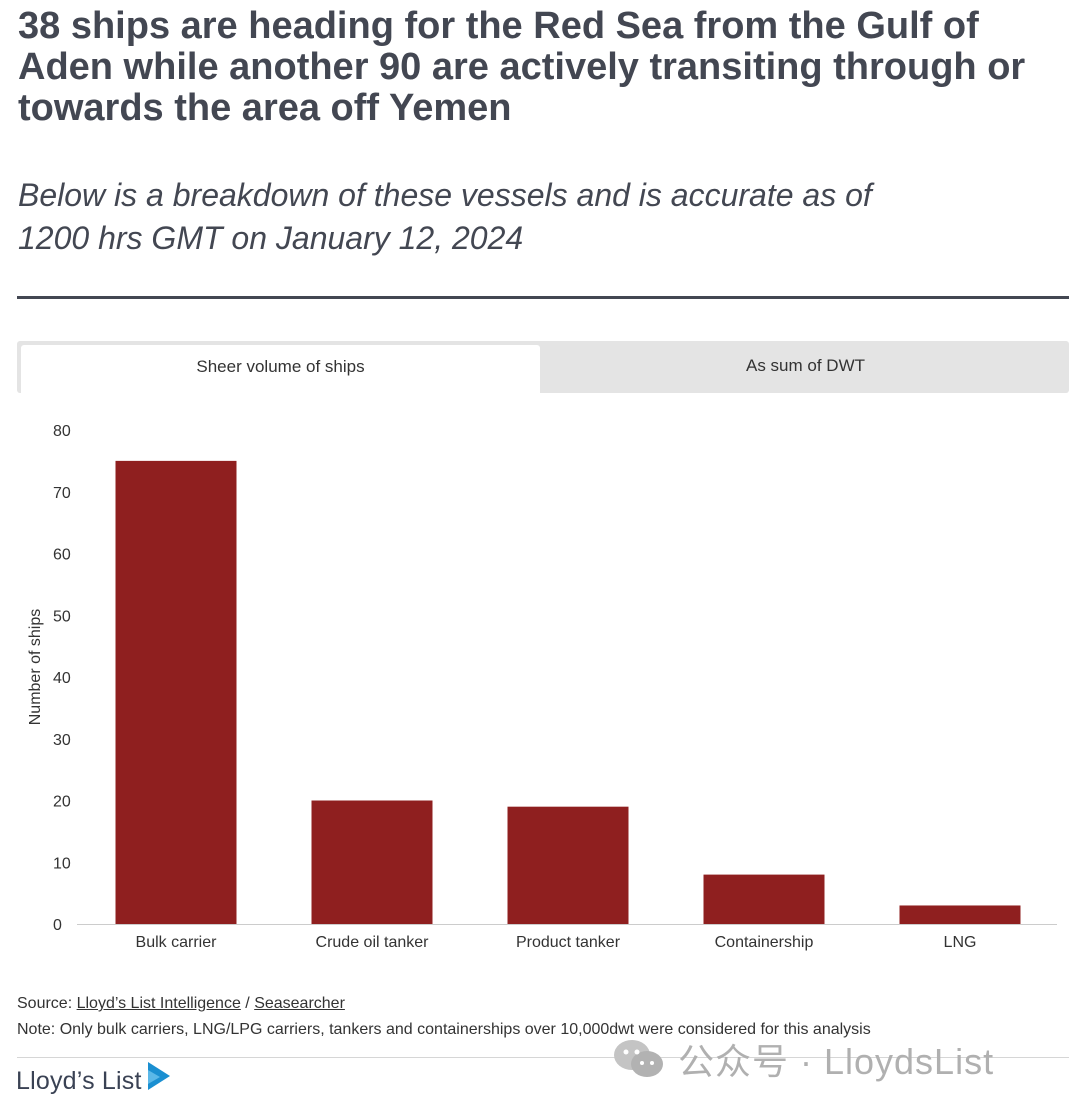  I want to click on x-tick-label: Crude oil tanker, so click(373, 942).